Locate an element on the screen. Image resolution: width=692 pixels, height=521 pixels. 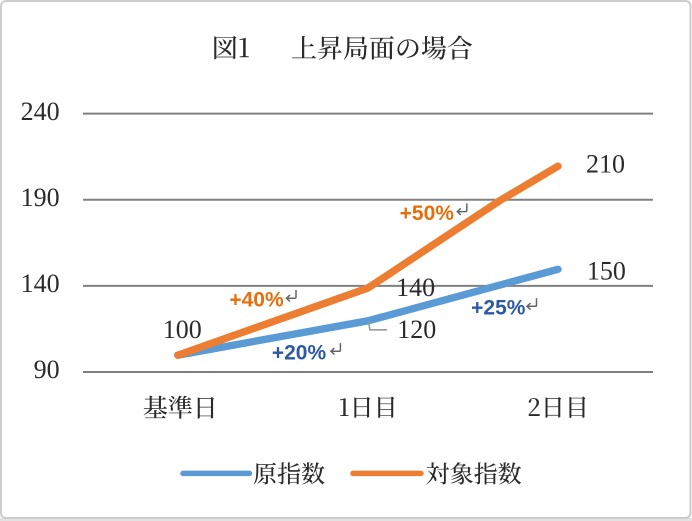
svg-text: 210 is located at coordinates (605, 164).